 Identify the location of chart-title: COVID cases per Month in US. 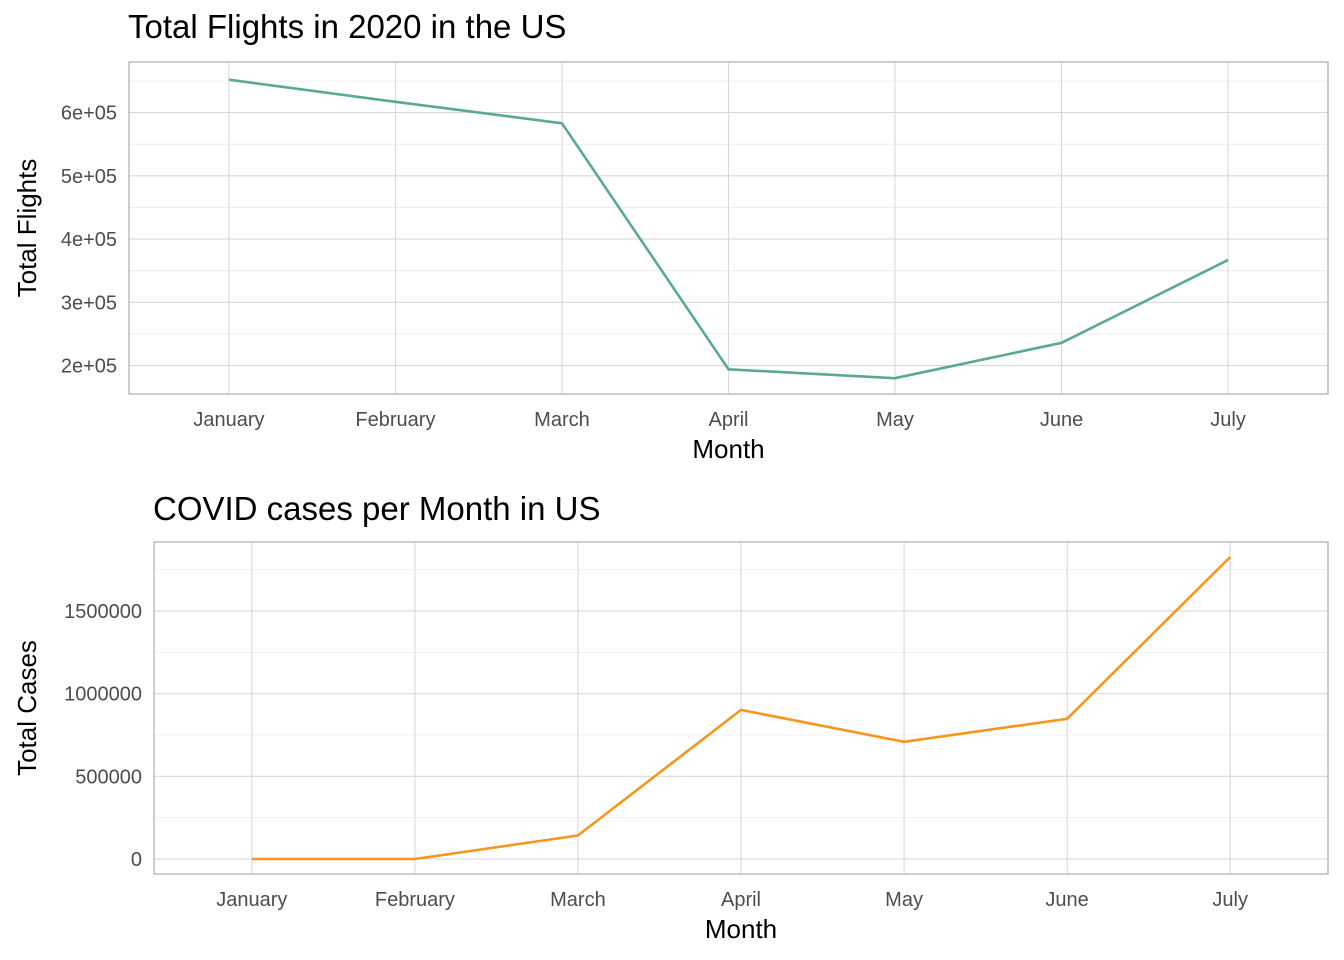
(377, 508).